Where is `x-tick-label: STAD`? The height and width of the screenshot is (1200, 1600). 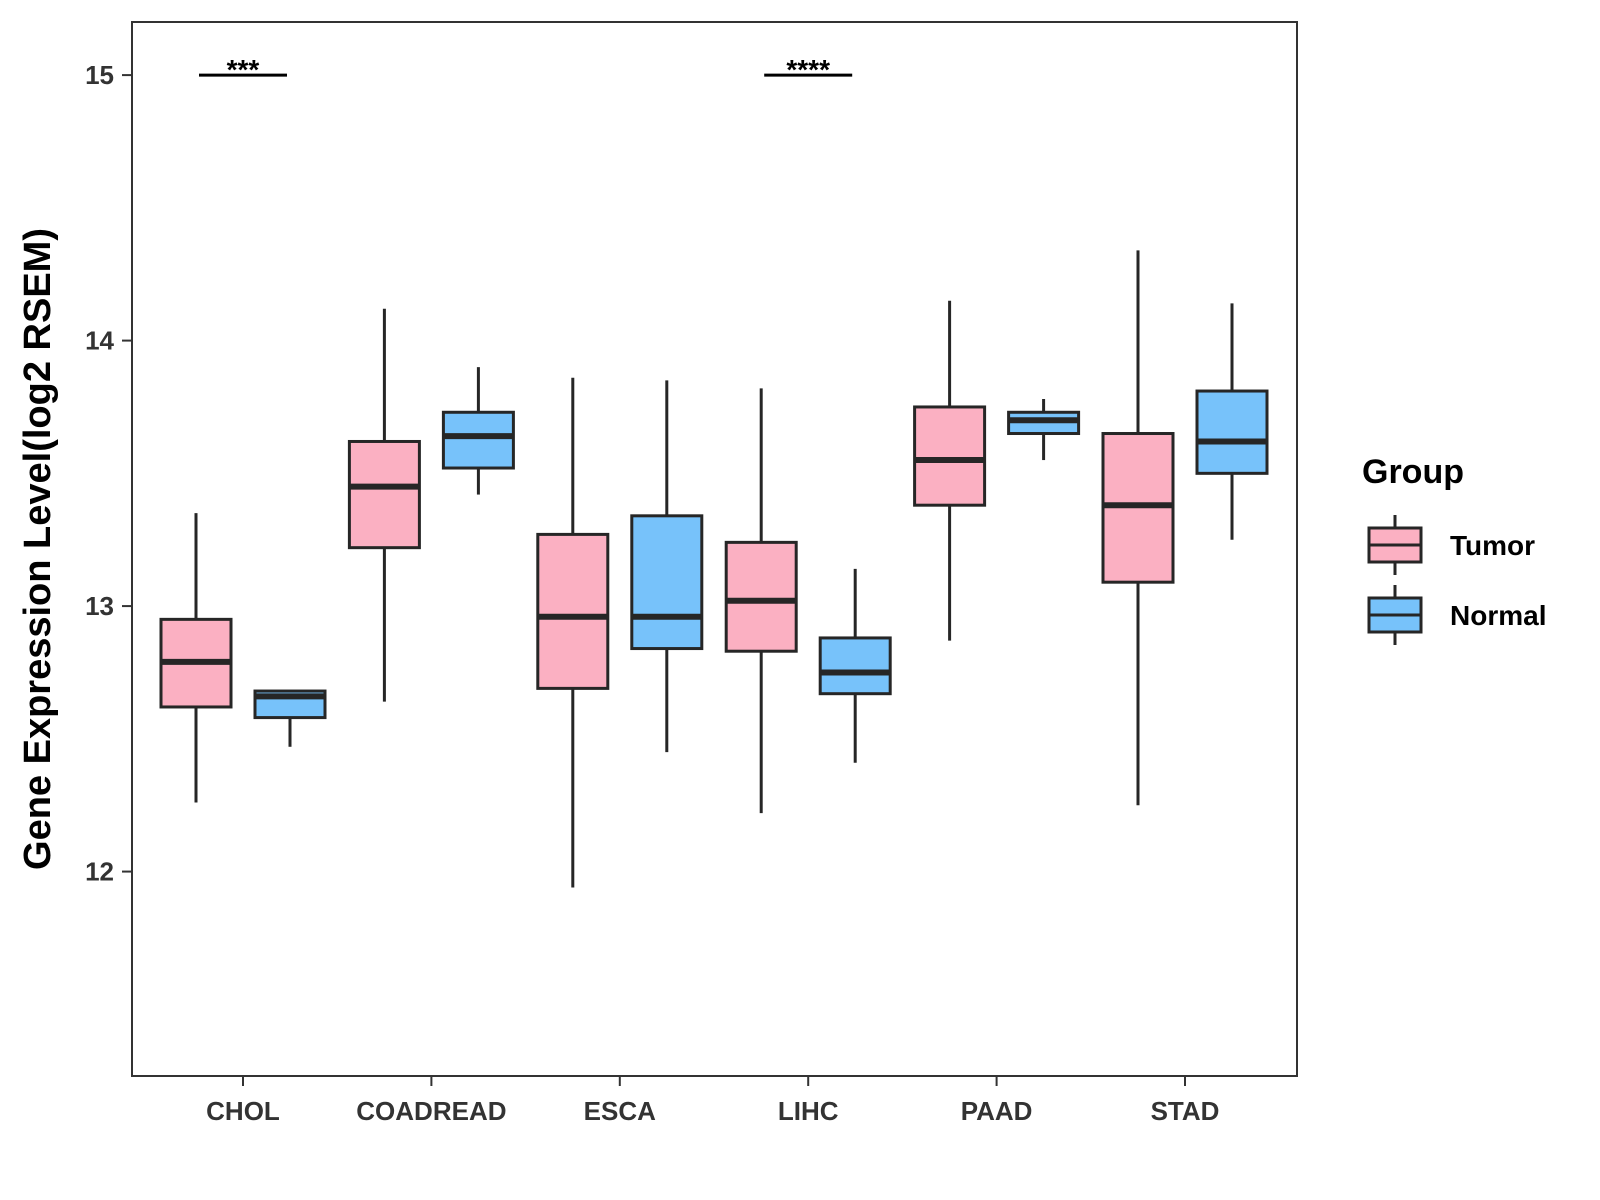 x-tick-label: STAD is located at coordinates (1185, 1111).